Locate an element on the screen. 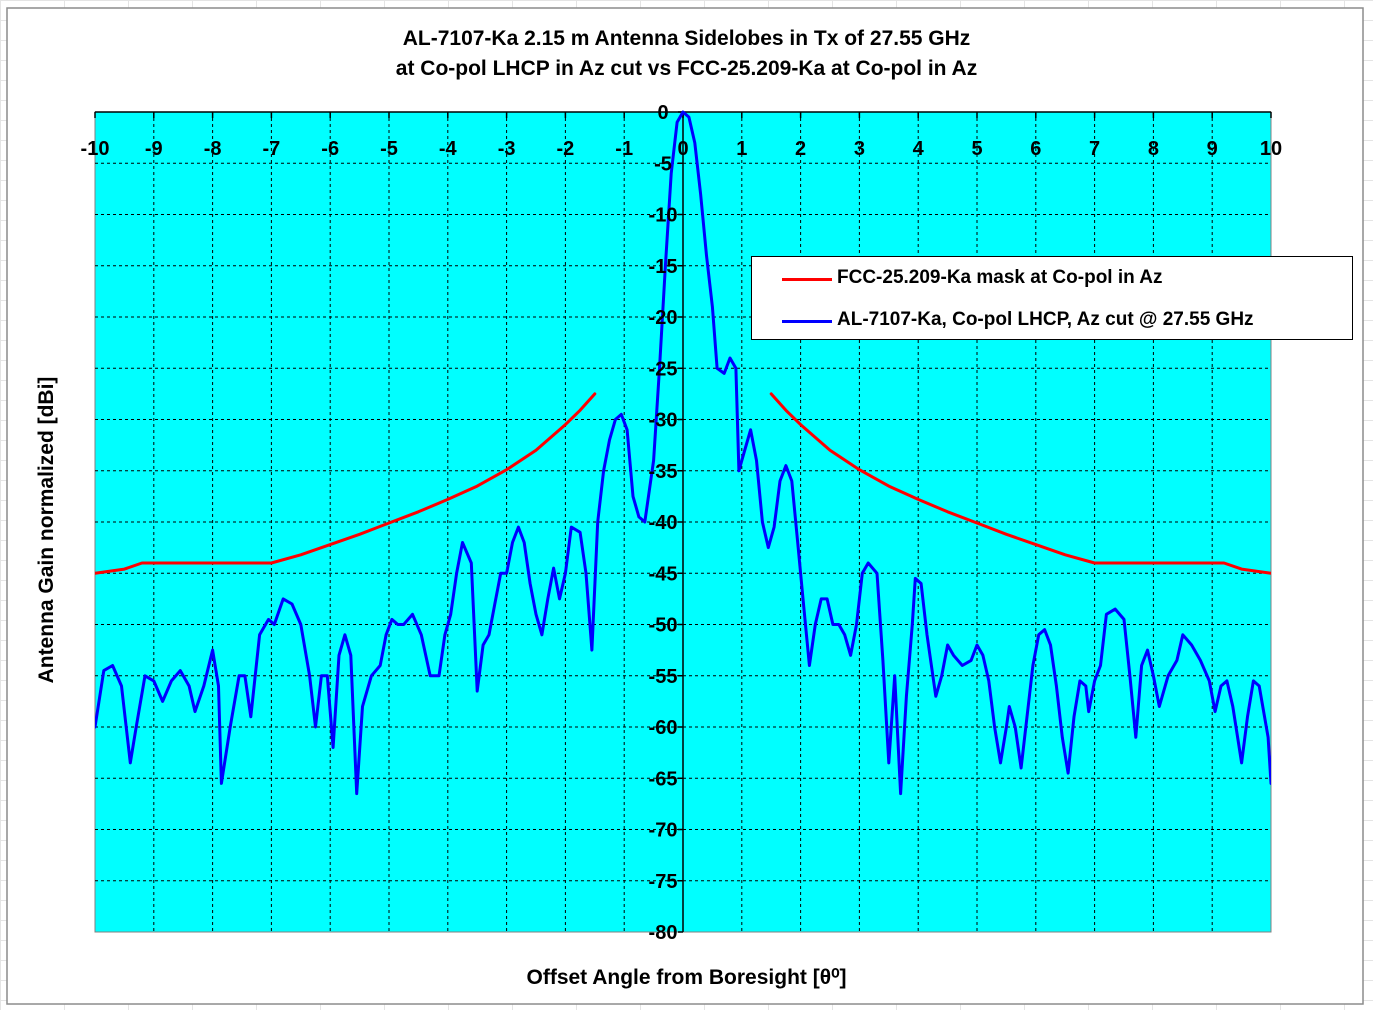 This screenshot has height=1010, width=1373. x-tick-label: 3 is located at coordinates (859, 149).